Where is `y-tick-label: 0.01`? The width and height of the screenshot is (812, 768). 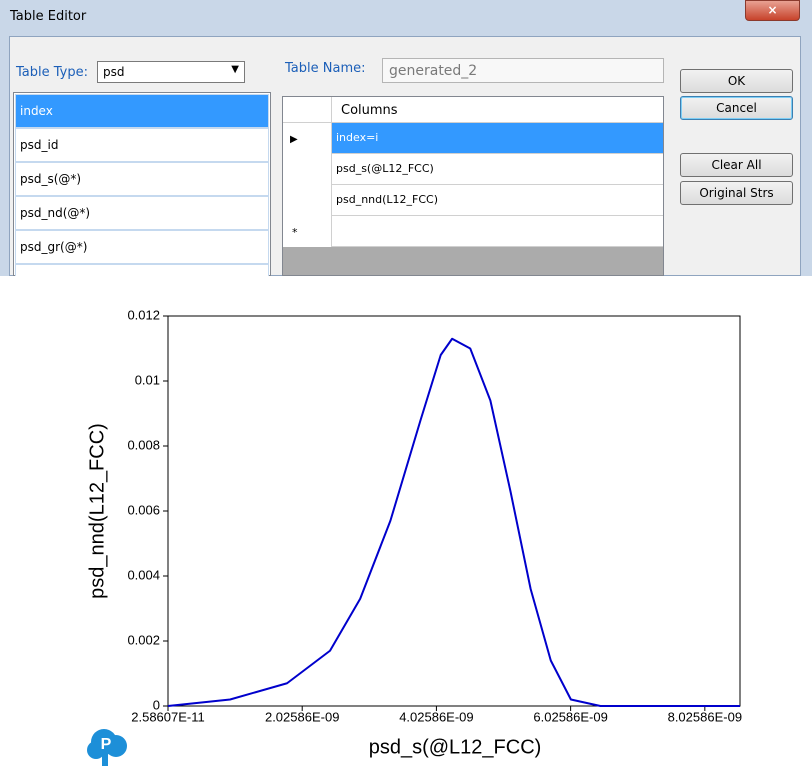 y-tick-label: 0.01 is located at coordinates (147, 379).